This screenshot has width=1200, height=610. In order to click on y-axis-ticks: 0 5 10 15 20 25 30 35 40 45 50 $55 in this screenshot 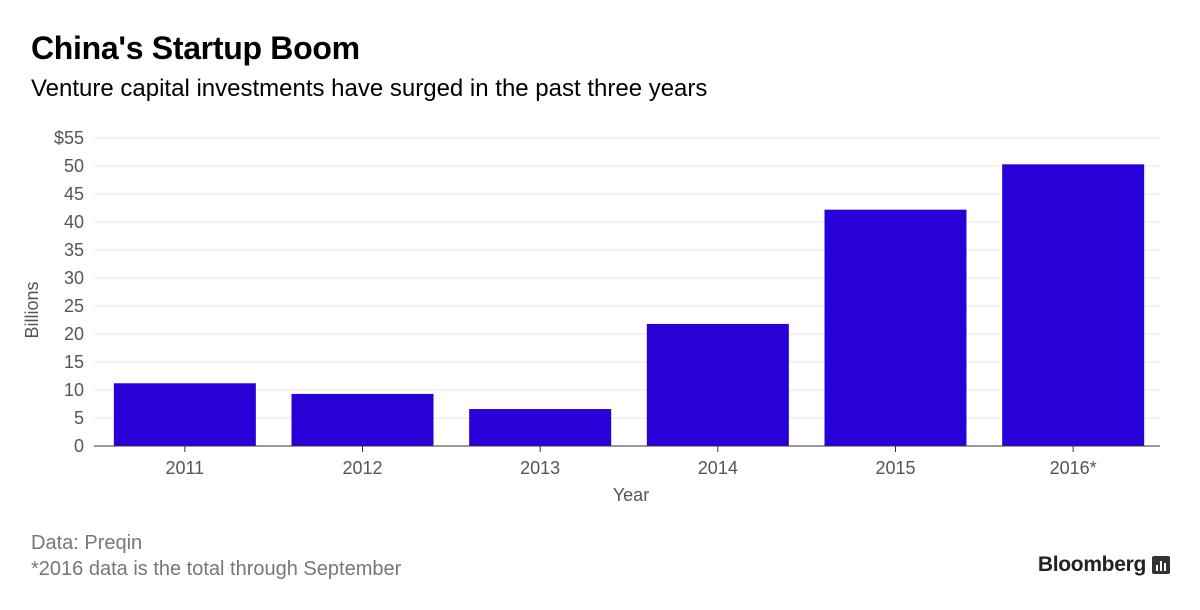, I will do `click(69, 292)`.